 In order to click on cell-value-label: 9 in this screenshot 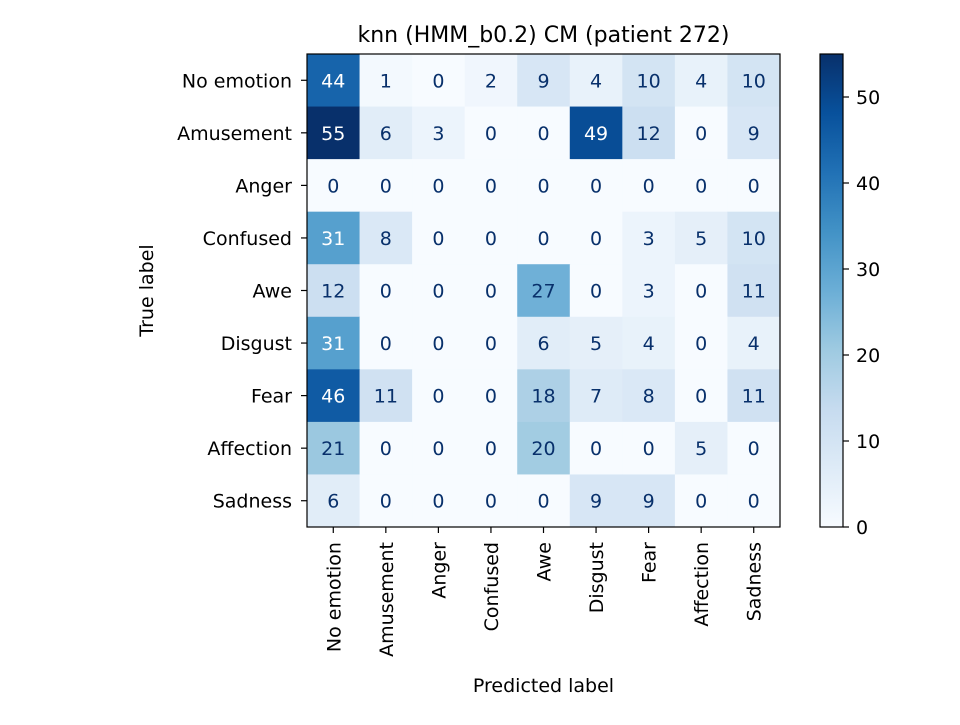, I will do `click(596, 502)`.